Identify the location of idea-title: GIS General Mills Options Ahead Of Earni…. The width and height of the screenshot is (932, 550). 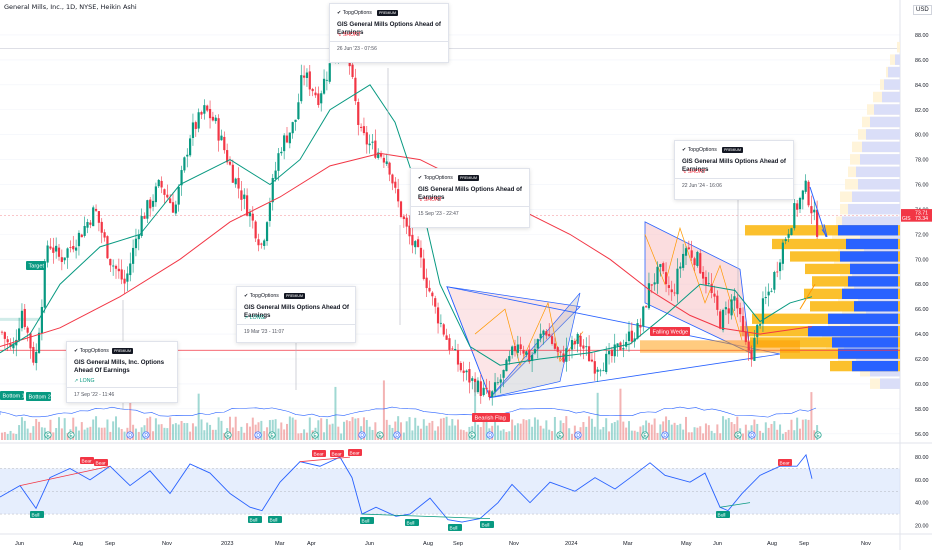
(296, 311).